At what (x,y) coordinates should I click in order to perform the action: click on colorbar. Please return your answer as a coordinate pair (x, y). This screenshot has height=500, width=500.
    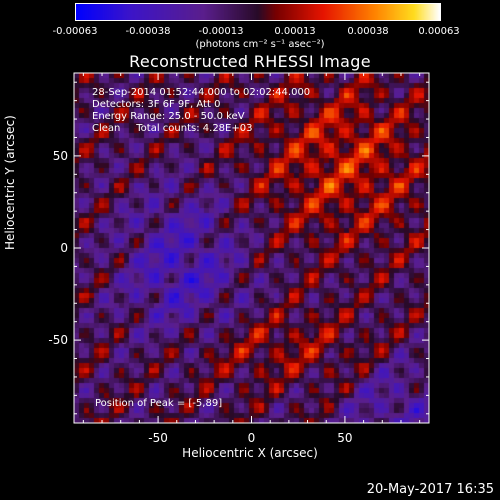
    Looking at the image, I should click on (258, 12).